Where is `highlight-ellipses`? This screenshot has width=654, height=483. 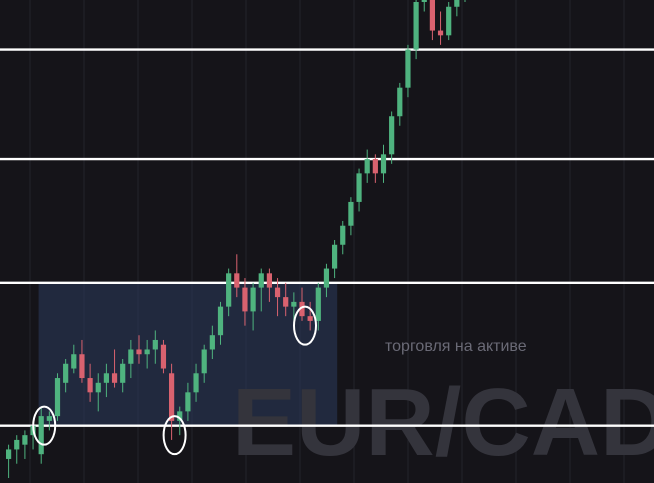 highlight-ellipses is located at coordinates (174, 380).